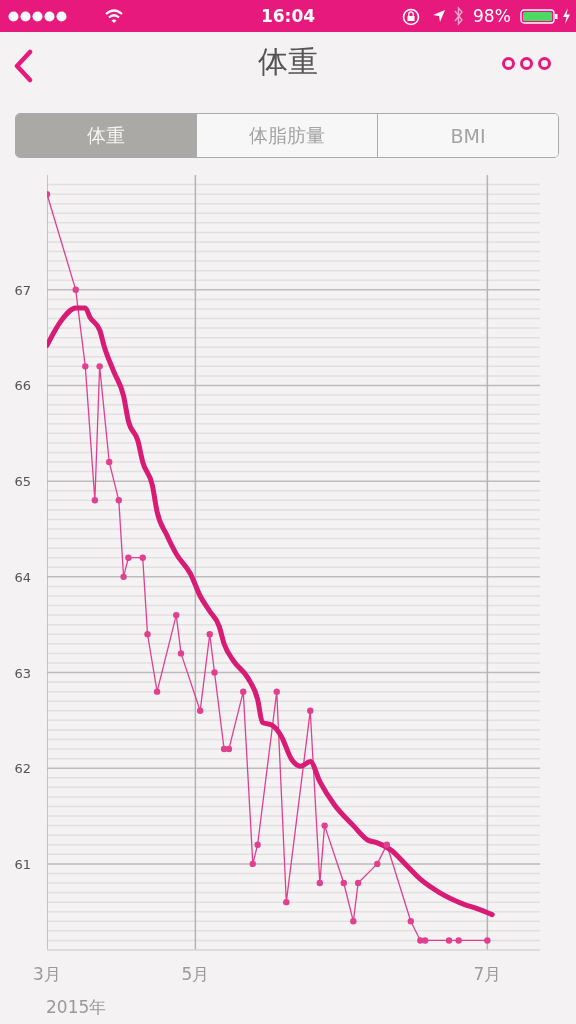 The width and height of the screenshot is (576, 1024). What do you see at coordinates (195, 974) in the screenshot?
I see `x-tick-label: 5月` at bounding box center [195, 974].